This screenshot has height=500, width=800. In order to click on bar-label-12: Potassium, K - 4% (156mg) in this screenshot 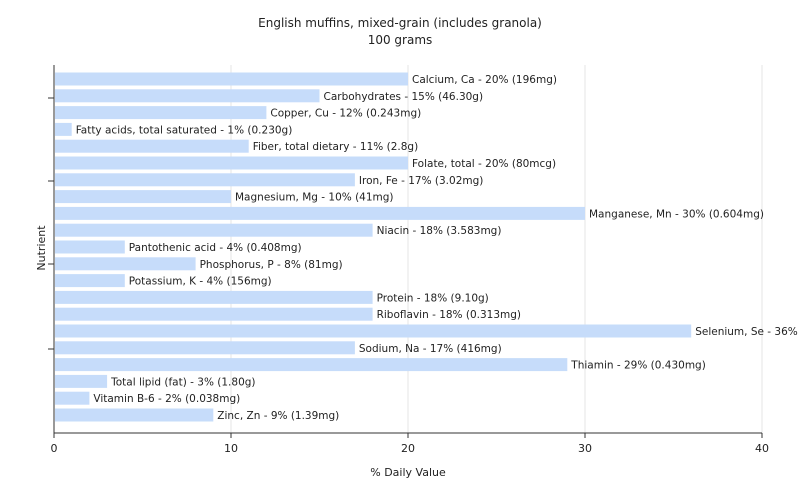, I will do `click(200, 282)`.